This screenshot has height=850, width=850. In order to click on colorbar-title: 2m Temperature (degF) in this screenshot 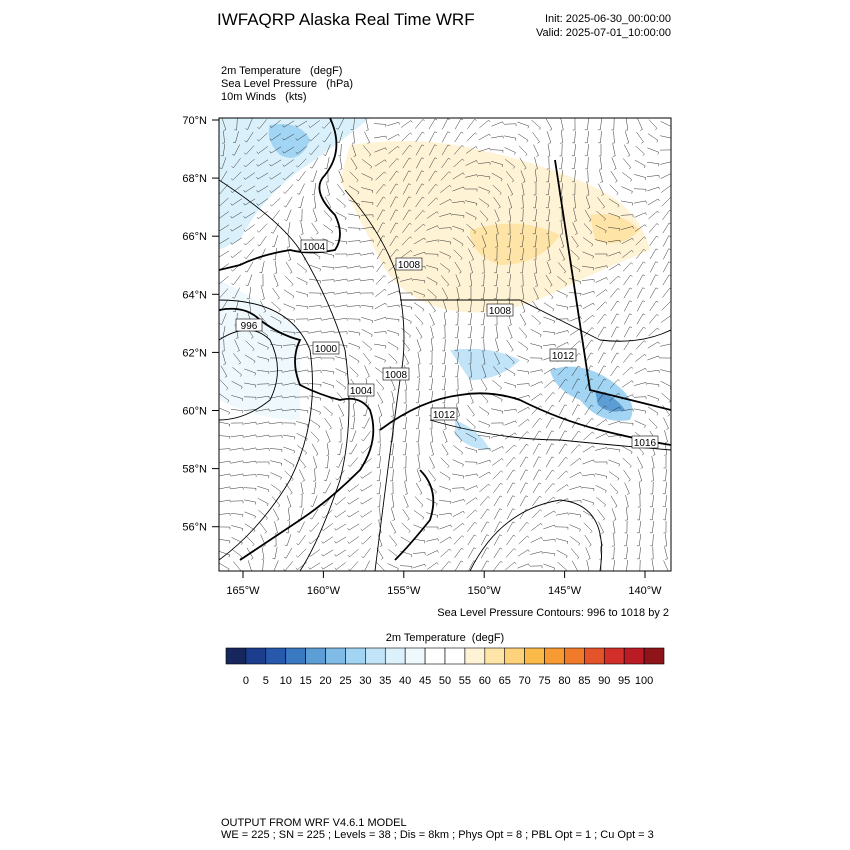, I will do `click(445, 638)`.